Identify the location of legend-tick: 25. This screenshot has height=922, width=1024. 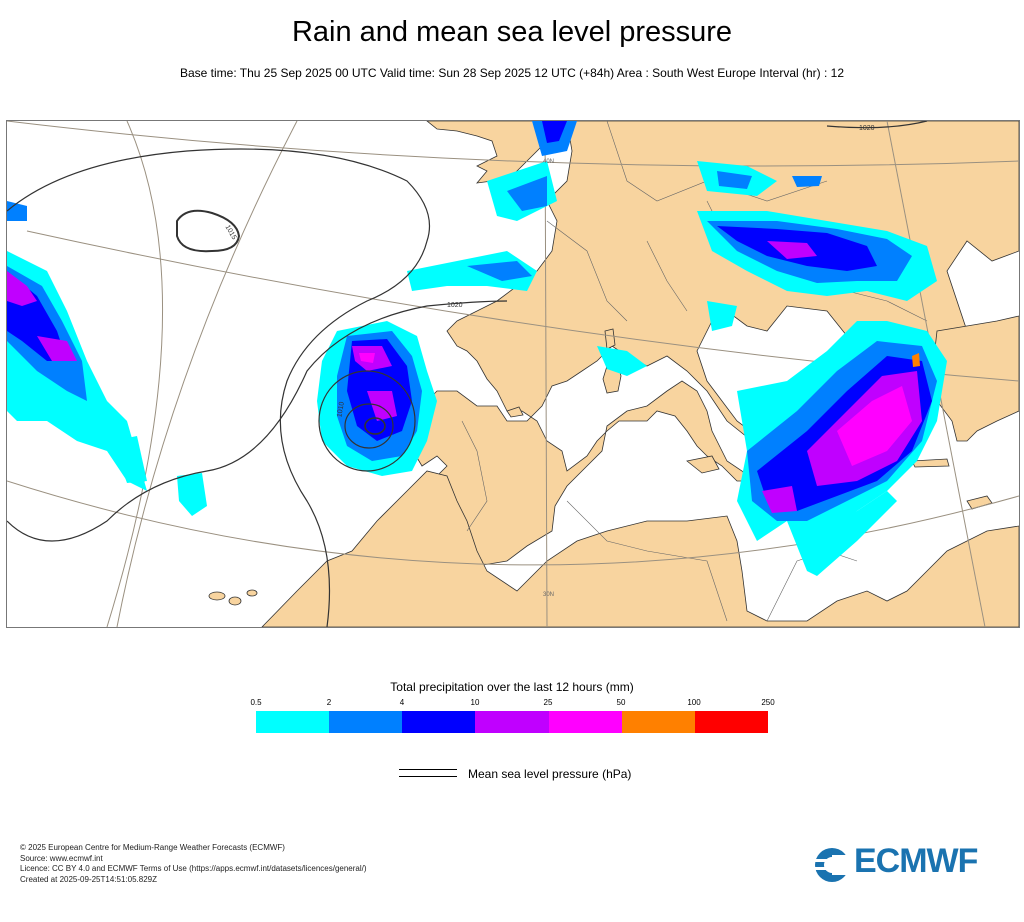
(548, 702).